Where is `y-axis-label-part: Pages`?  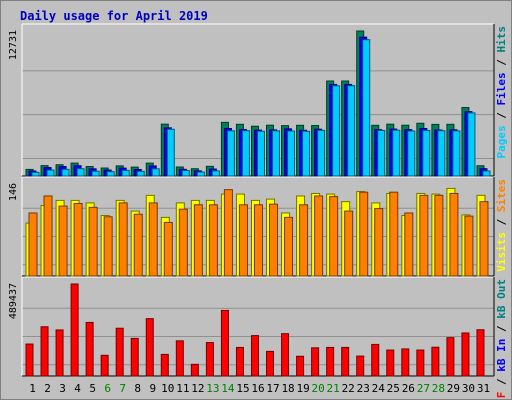 y-axis-label-part: Pages is located at coordinates (501, 141).